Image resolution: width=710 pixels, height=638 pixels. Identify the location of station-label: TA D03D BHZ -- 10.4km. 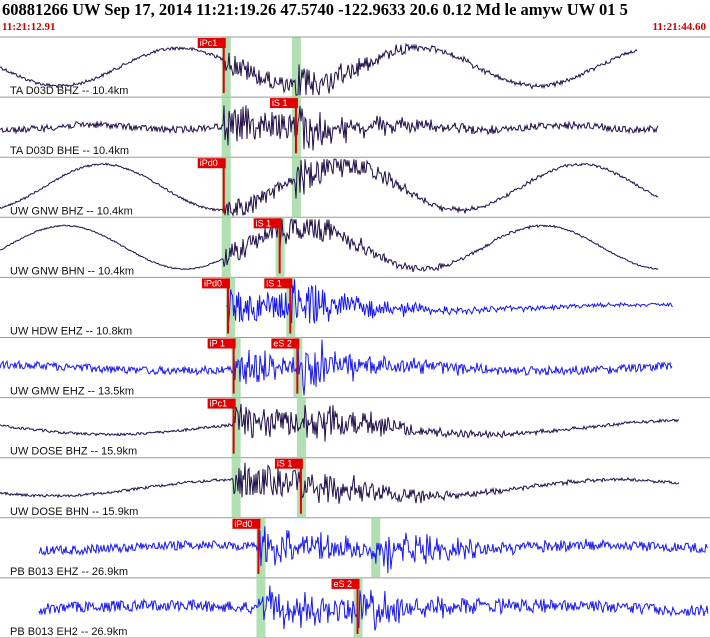
(69, 91).